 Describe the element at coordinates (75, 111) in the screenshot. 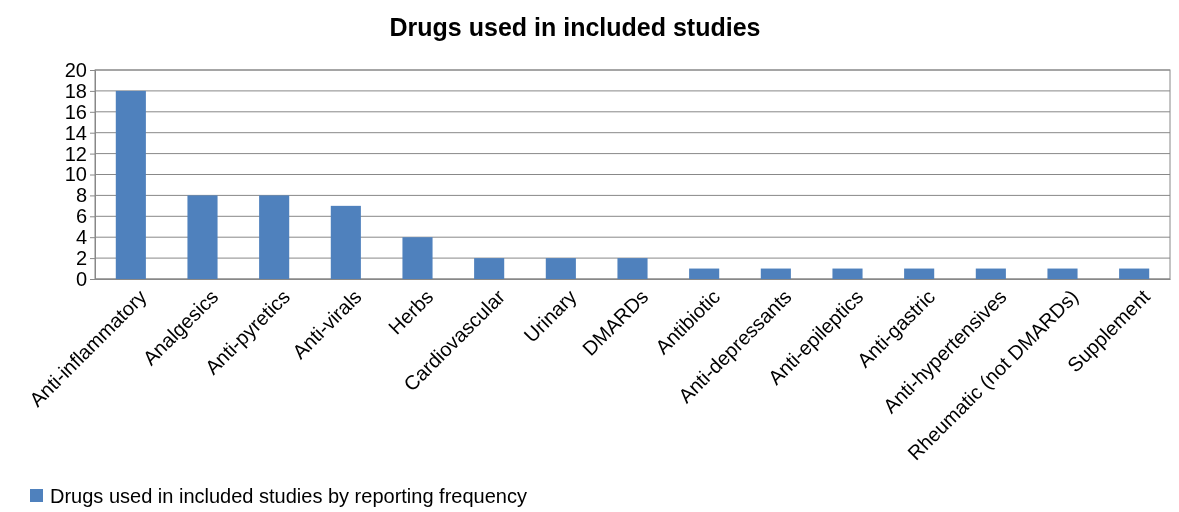

I see `y-tick-label: 16` at that location.